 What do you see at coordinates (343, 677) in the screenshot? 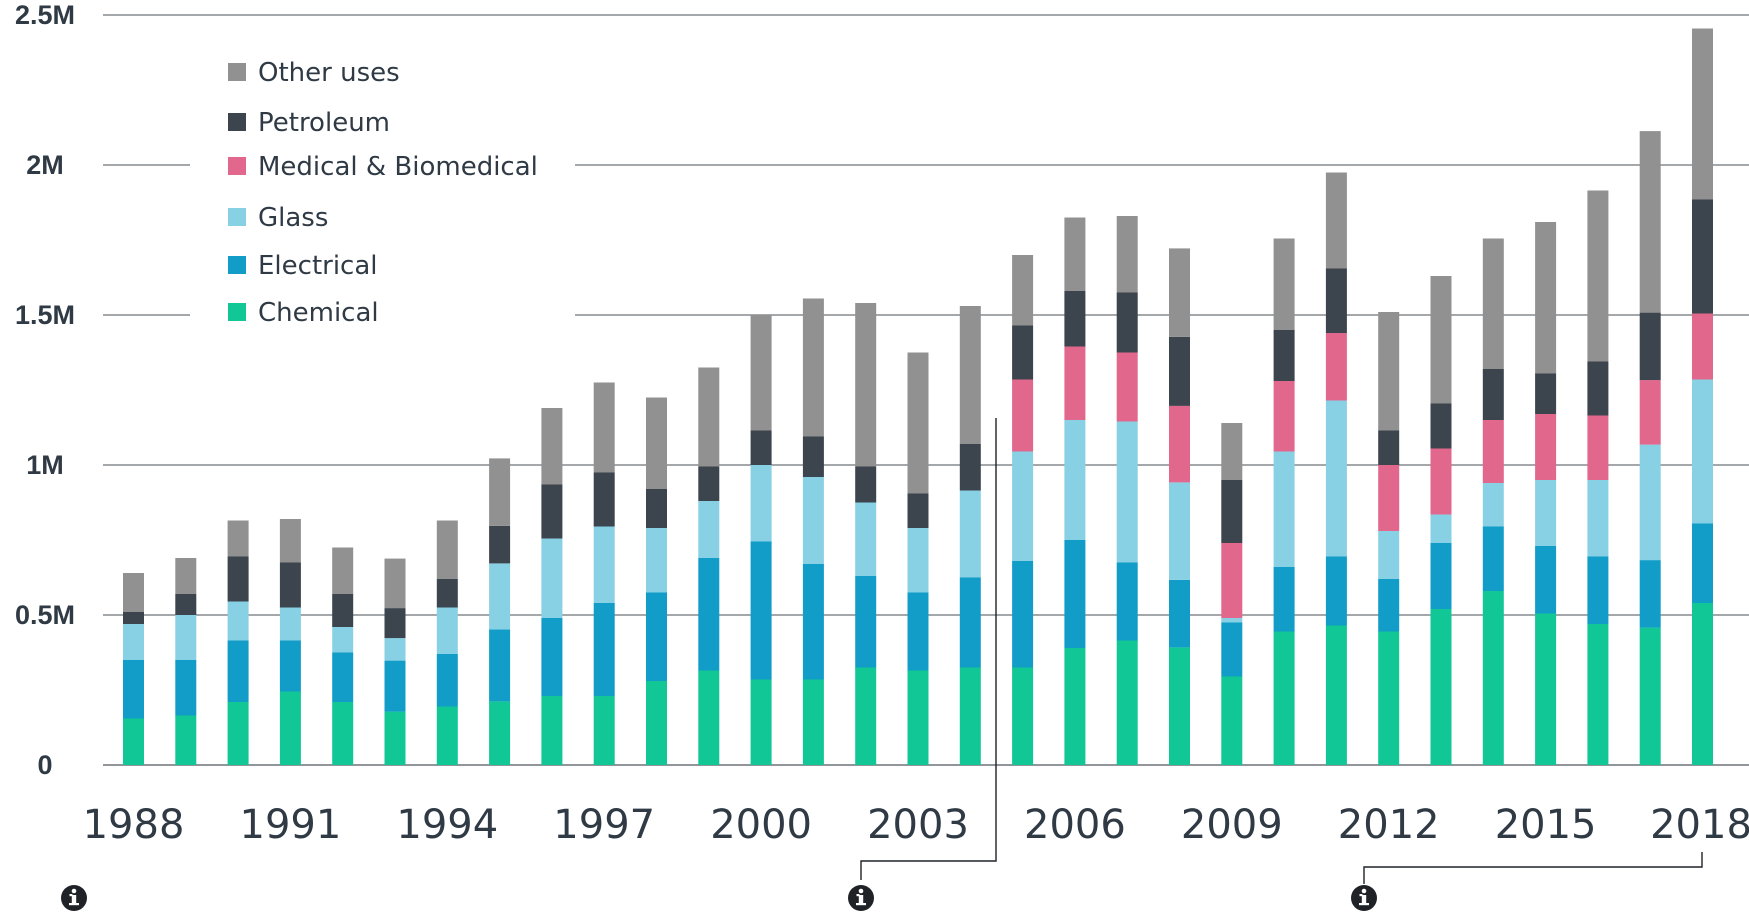
I see `bar-segment-electrical-1992` at bounding box center [343, 677].